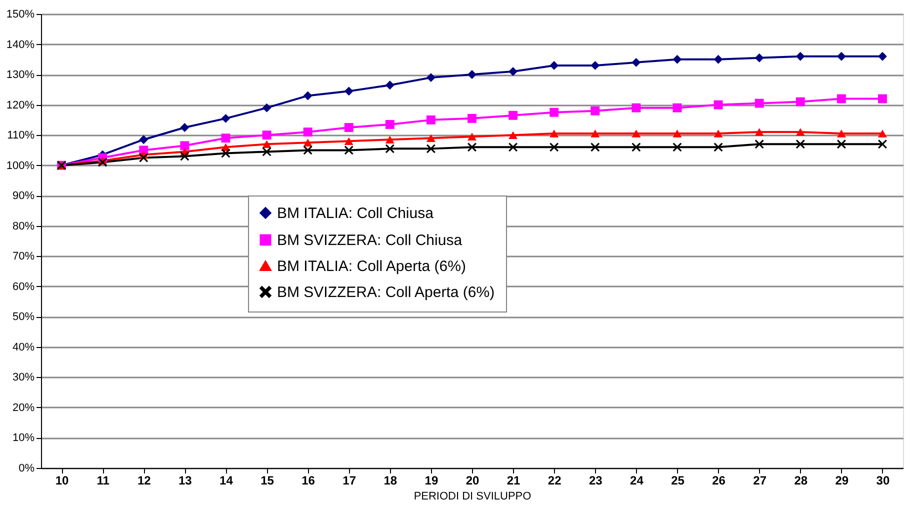  What do you see at coordinates (26, 468) in the screenshot?
I see `y-tick-label: 0%` at bounding box center [26, 468].